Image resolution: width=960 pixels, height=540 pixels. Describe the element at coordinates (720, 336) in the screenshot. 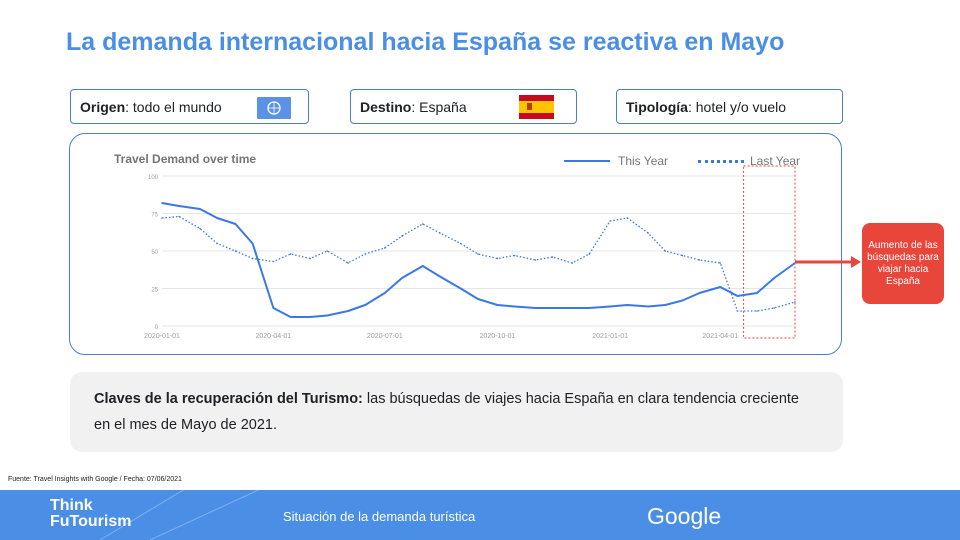

I see `x-tick-label: 2021-04-01` at that location.